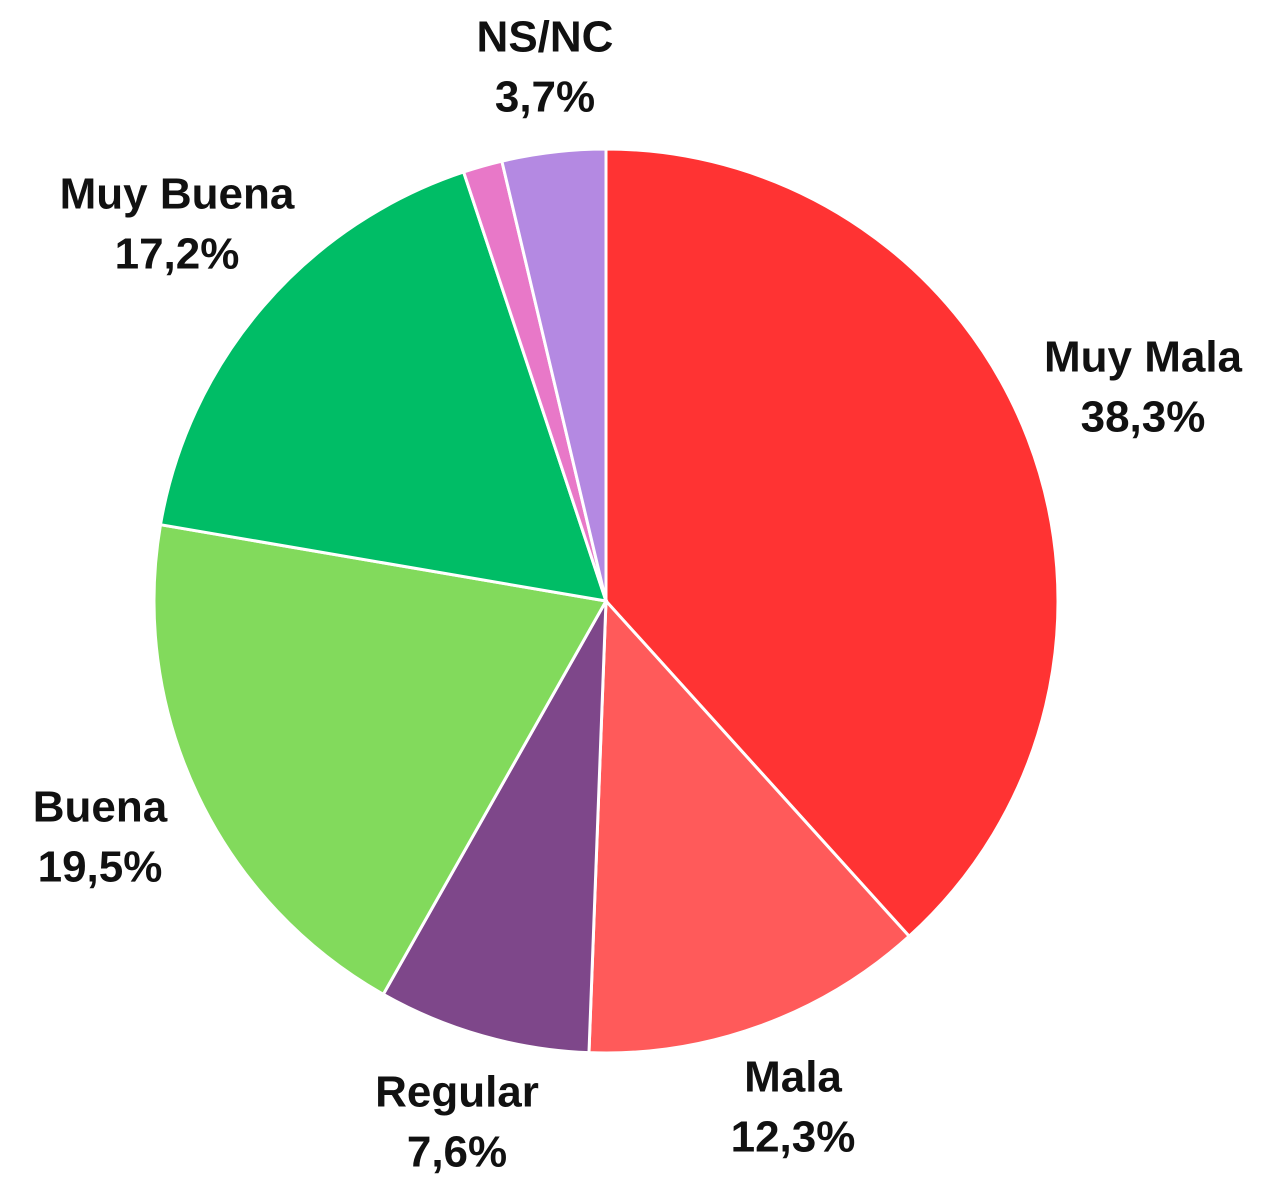 The height and width of the screenshot is (1185, 1269). I want to click on value-label: 12,3%, so click(793, 1137).